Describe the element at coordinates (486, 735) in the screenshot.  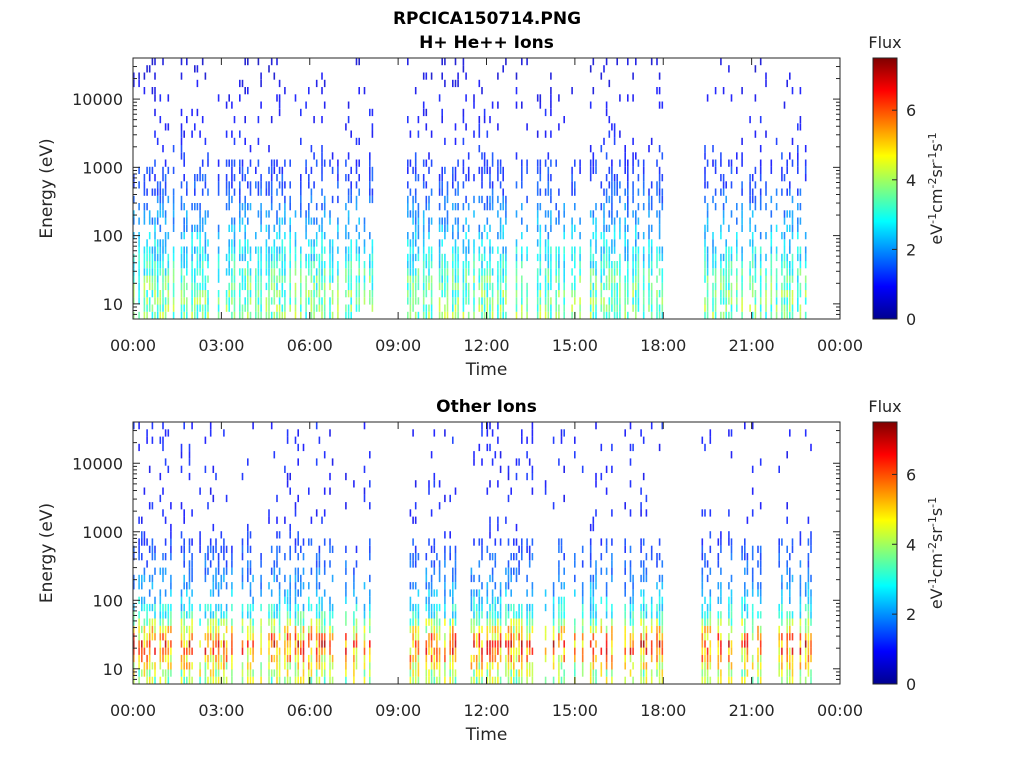
I see `x-axis-label: Time` at that location.